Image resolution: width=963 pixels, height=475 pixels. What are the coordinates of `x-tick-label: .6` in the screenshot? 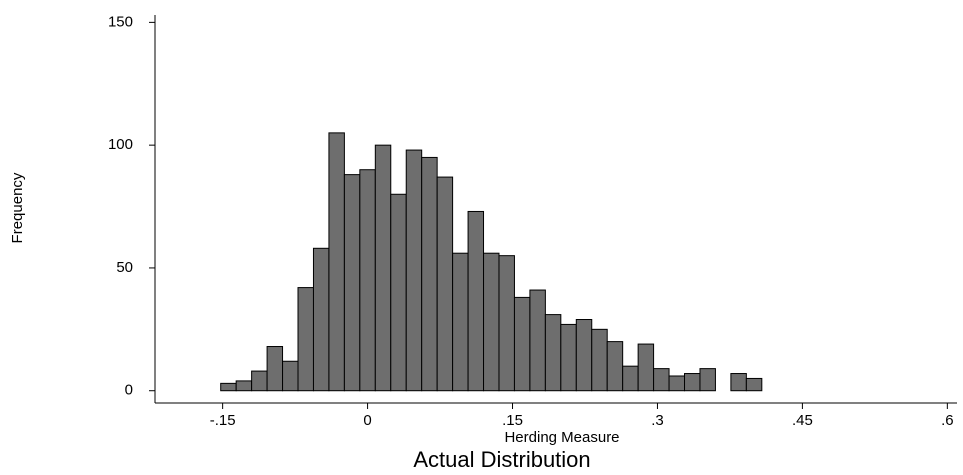 It's located at (947, 420).